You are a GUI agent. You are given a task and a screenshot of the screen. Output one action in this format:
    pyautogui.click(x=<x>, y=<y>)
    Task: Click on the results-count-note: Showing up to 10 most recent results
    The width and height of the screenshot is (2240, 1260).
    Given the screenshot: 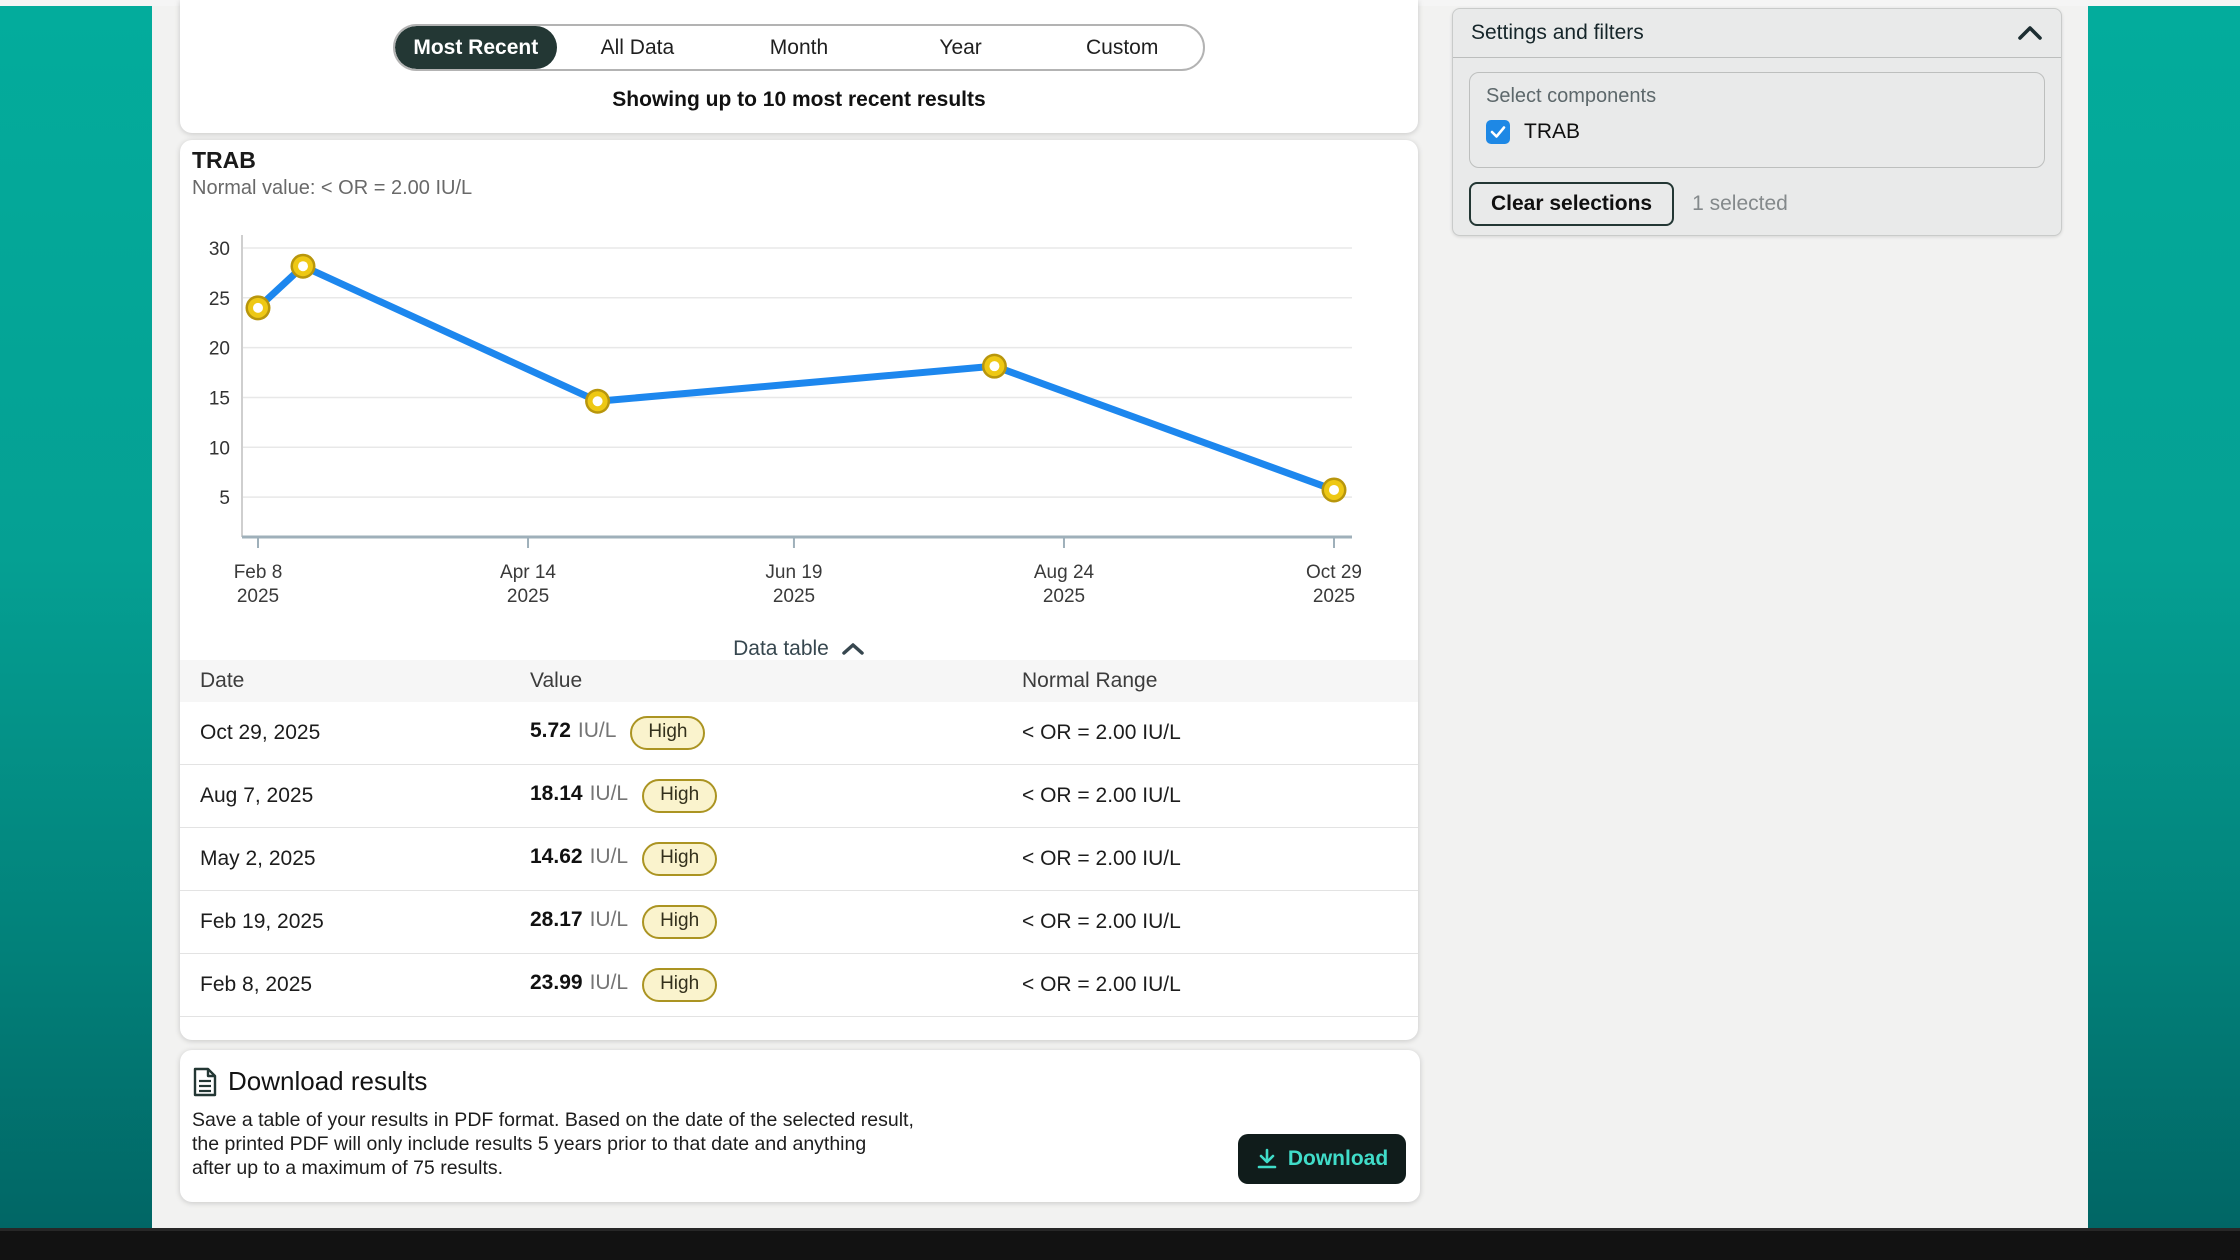 What is the action you would take?
    pyautogui.click(x=799, y=99)
    